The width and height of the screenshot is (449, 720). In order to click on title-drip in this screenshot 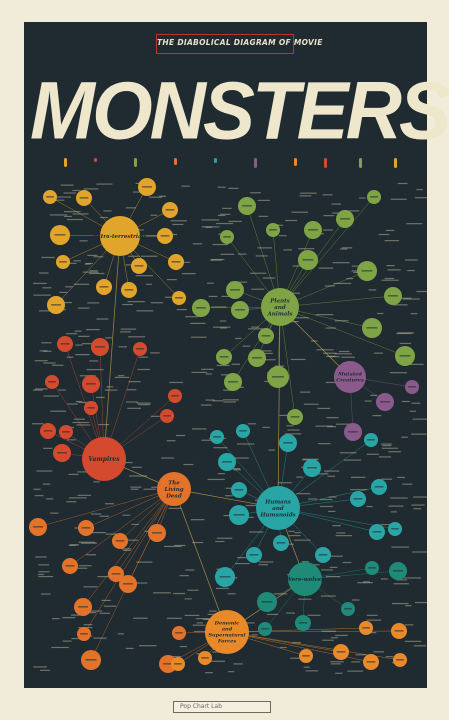, I will do `click(215, 160)`.